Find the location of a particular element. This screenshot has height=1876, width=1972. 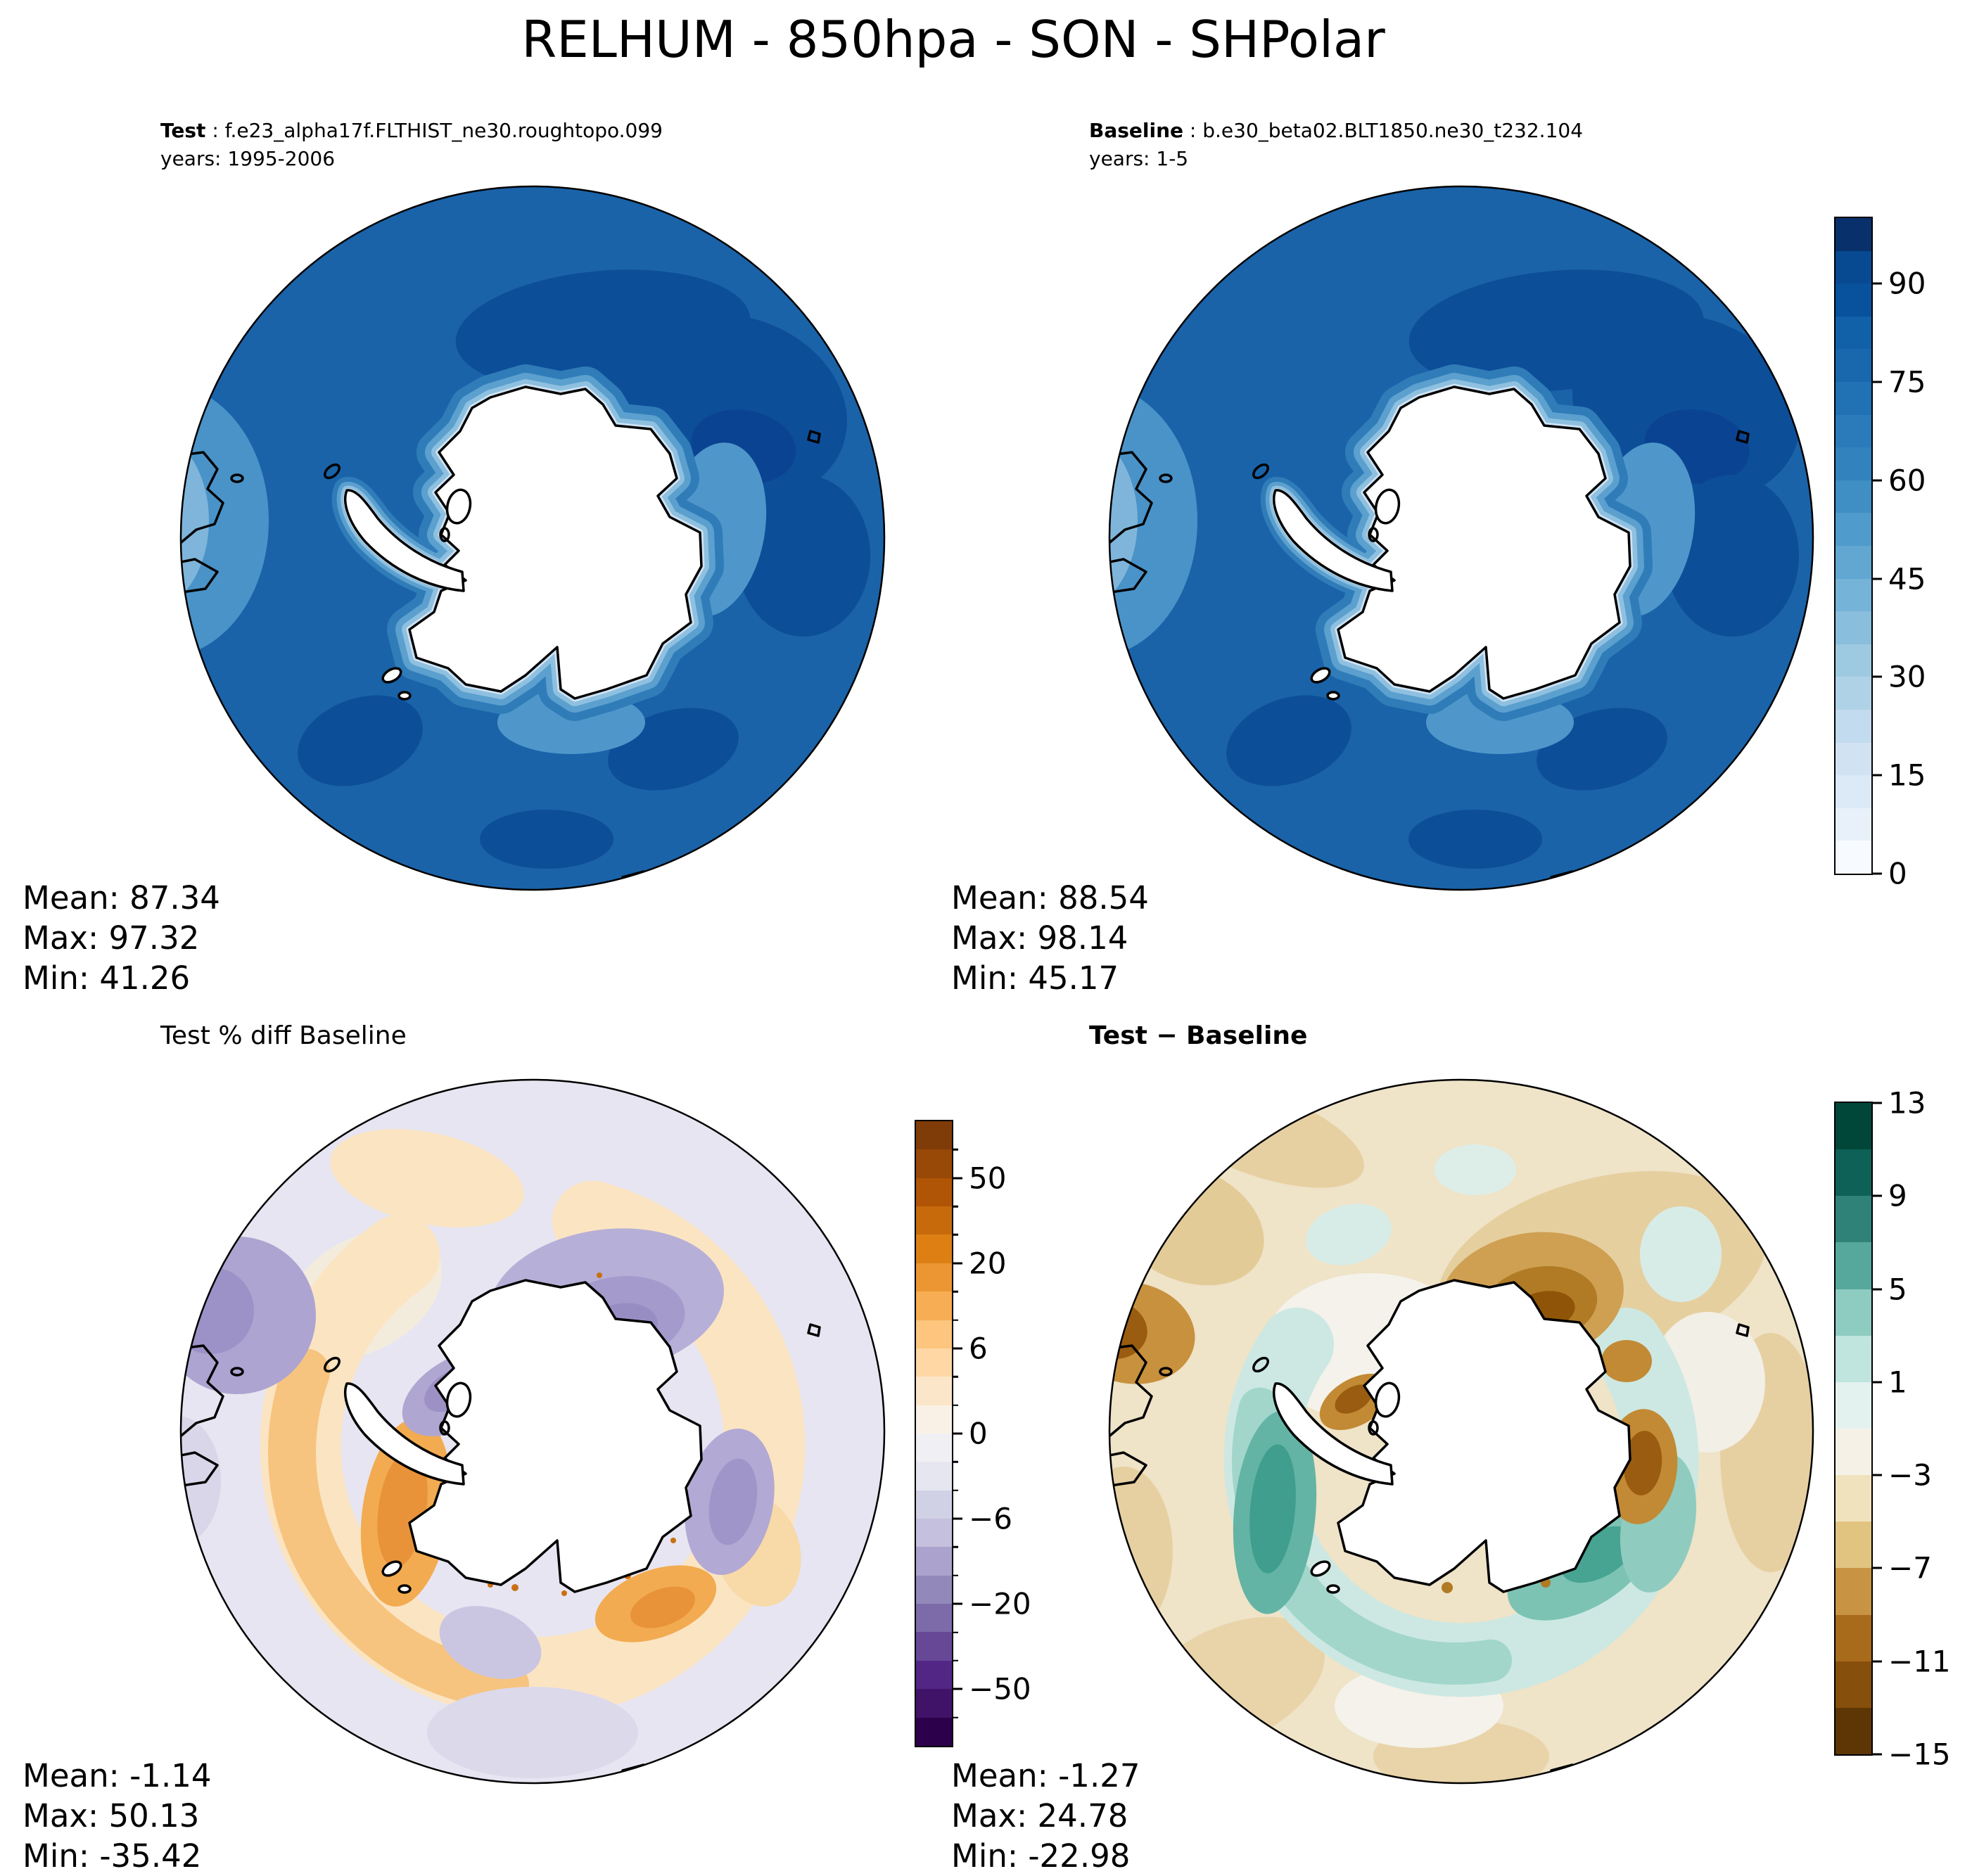

colorbar-tick-label: 20 is located at coordinates (988, 1263).